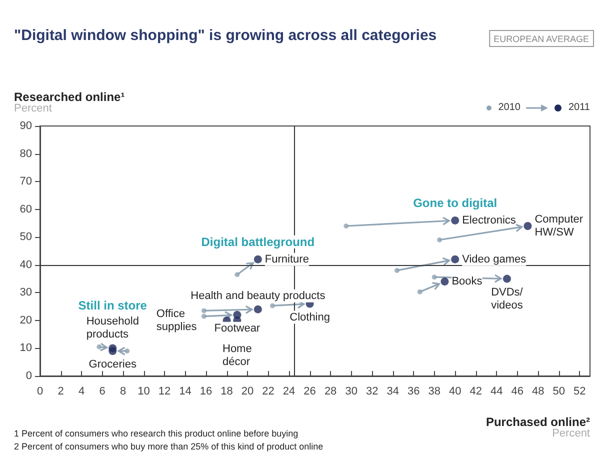  What do you see at coordinates (496, 392) in the screenshot?
I see `x-tick-label: 44` at bounding box center [496, 392].